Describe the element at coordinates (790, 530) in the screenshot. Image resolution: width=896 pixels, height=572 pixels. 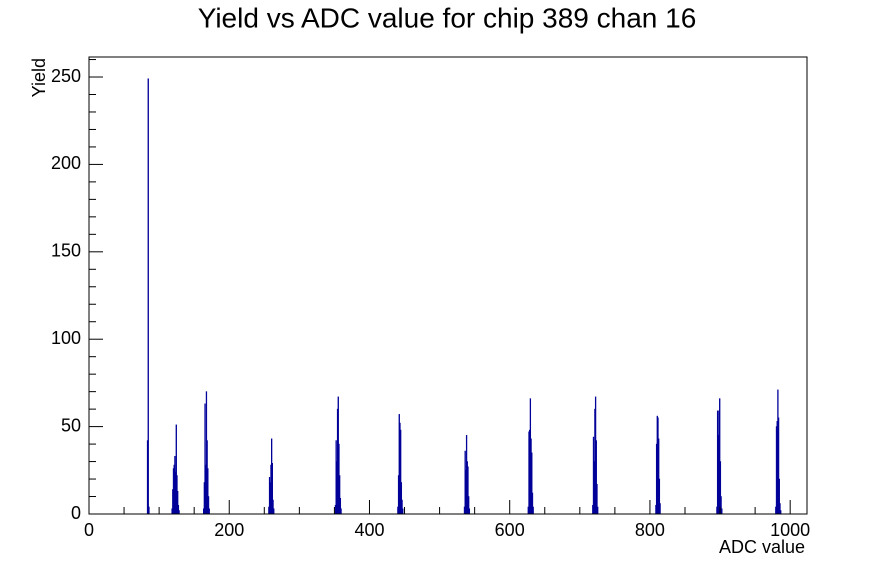
I see `x-tick-label: 1000` at that location.